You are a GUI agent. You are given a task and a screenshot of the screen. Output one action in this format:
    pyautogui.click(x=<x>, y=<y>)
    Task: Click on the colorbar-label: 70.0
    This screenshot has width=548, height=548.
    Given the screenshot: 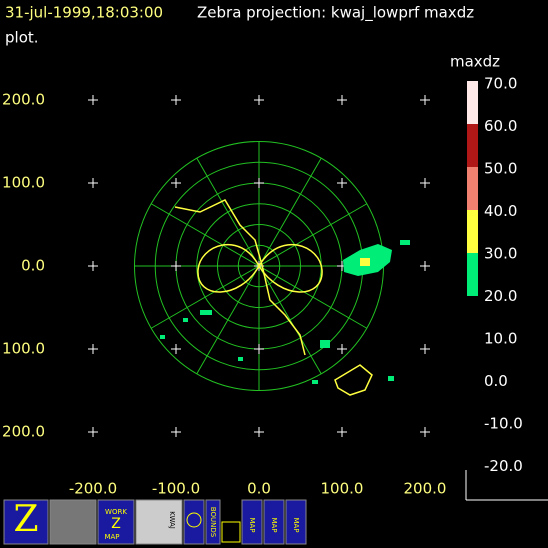 What is the action you would take?
    pyautogui.click(x=500, y=84)
    